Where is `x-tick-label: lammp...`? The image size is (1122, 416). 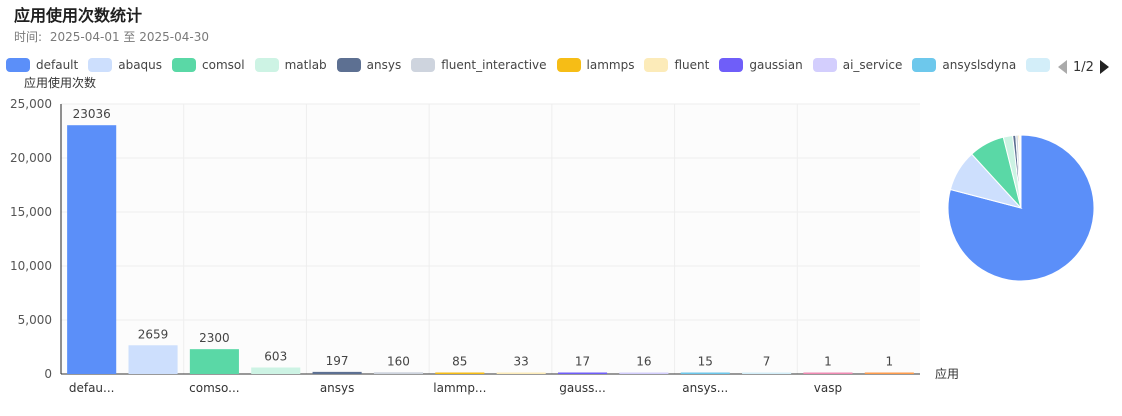
x-tick-label: lammp... is located at coordinates (459, 388).